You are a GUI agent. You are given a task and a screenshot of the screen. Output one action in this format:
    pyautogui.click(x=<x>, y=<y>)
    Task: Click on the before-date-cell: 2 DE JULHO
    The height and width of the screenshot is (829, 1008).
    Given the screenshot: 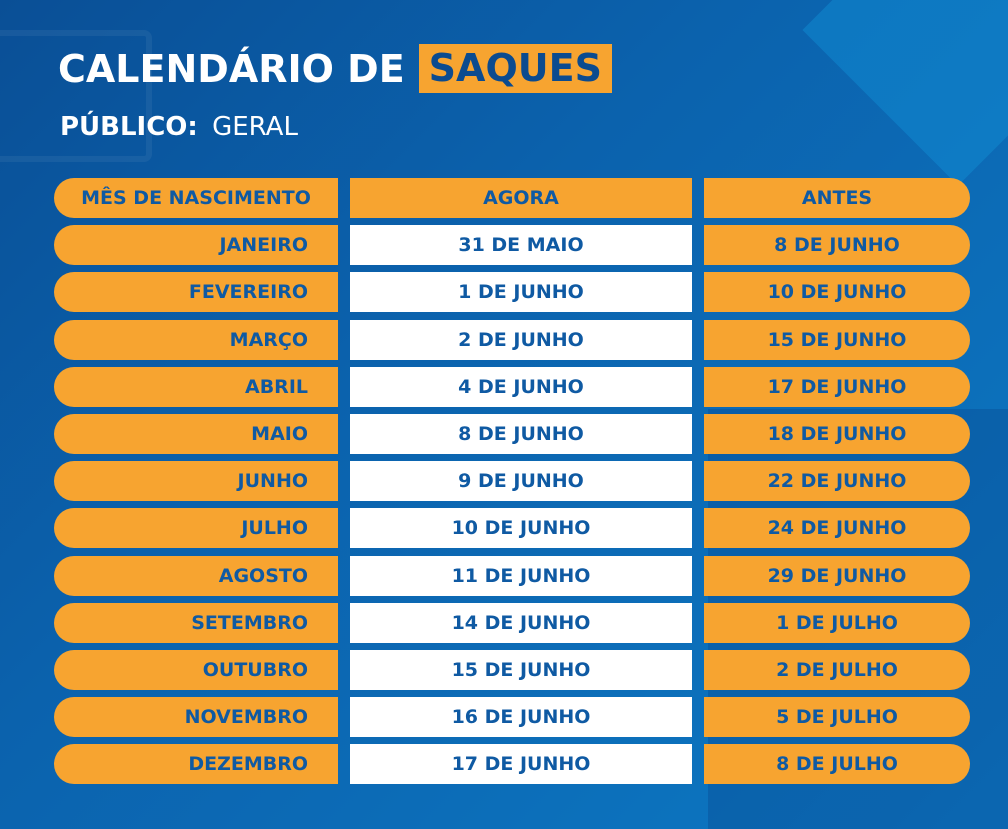 What is the action you would take?
    pyautogui.click(x=837, y=669)
    